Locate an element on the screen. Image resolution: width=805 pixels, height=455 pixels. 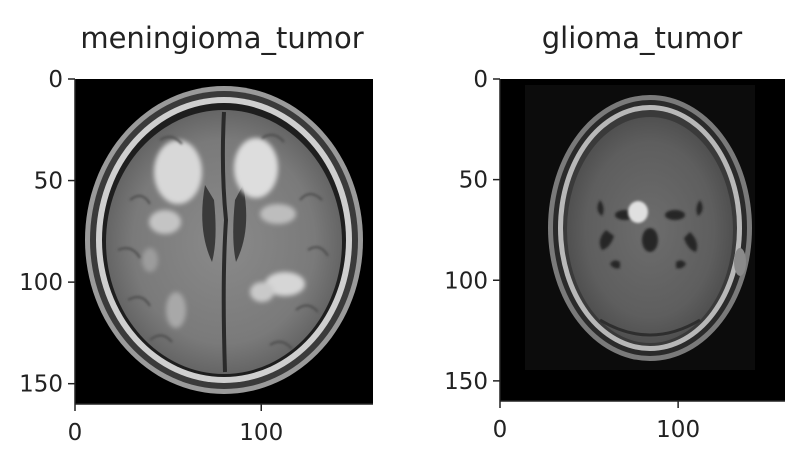
panel-title: glioma_tumor is located at coordinates (642, 38).